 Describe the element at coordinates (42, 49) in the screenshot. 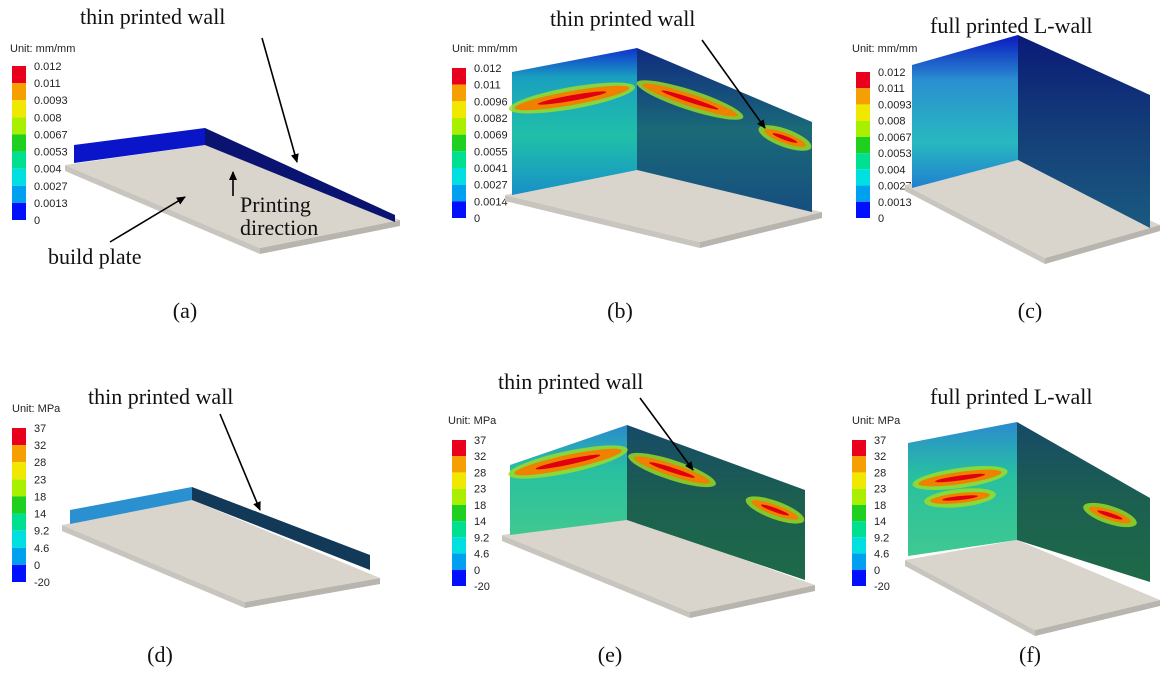

I see `legend-unit: Unit: mm/mm` at that location.